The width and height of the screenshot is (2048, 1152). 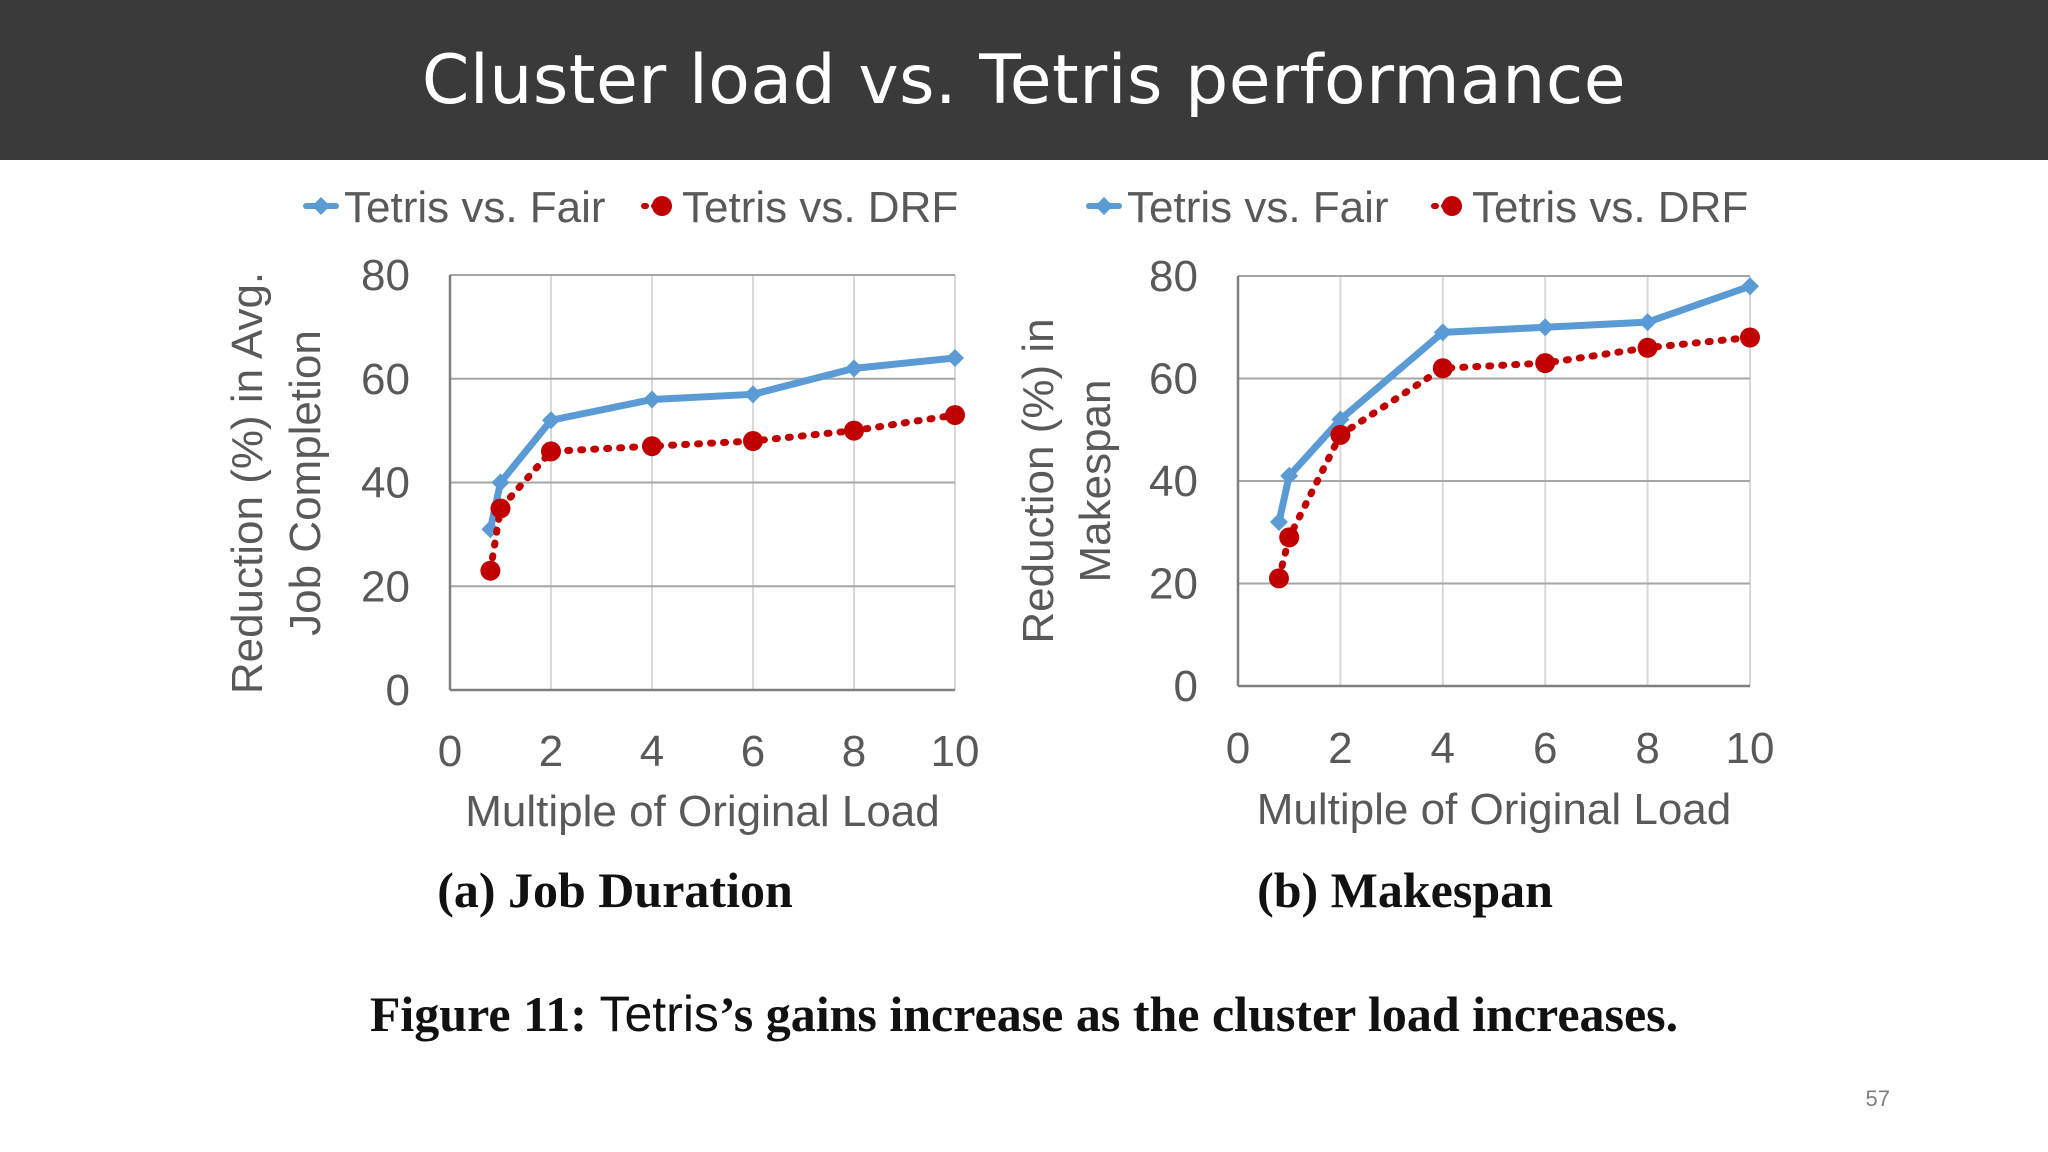 I want to click on figure-caption-prefix: Figure 11:, so click(x=484, y=1014).